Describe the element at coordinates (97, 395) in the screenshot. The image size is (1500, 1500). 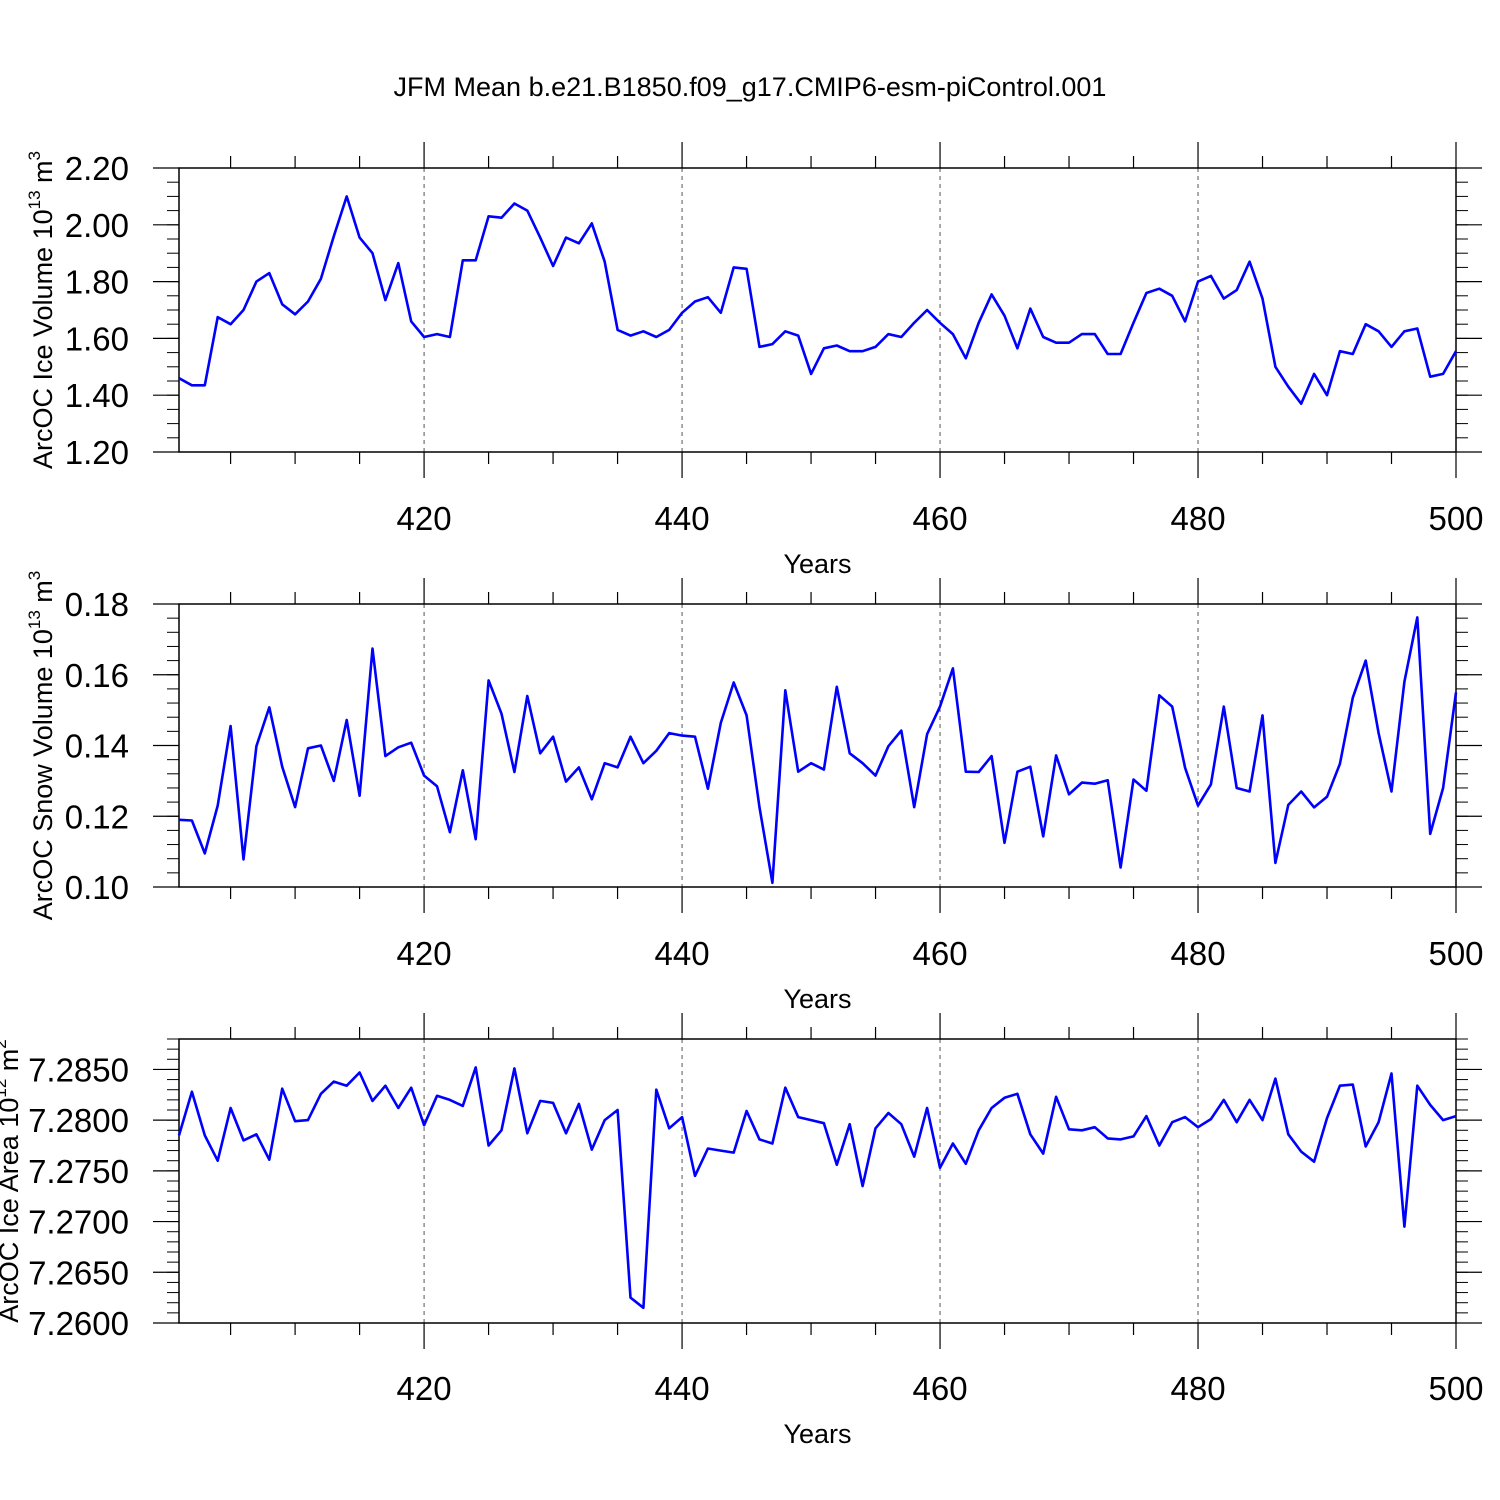
I see `ice-volume-y-tick-label: 1.40` at that location.